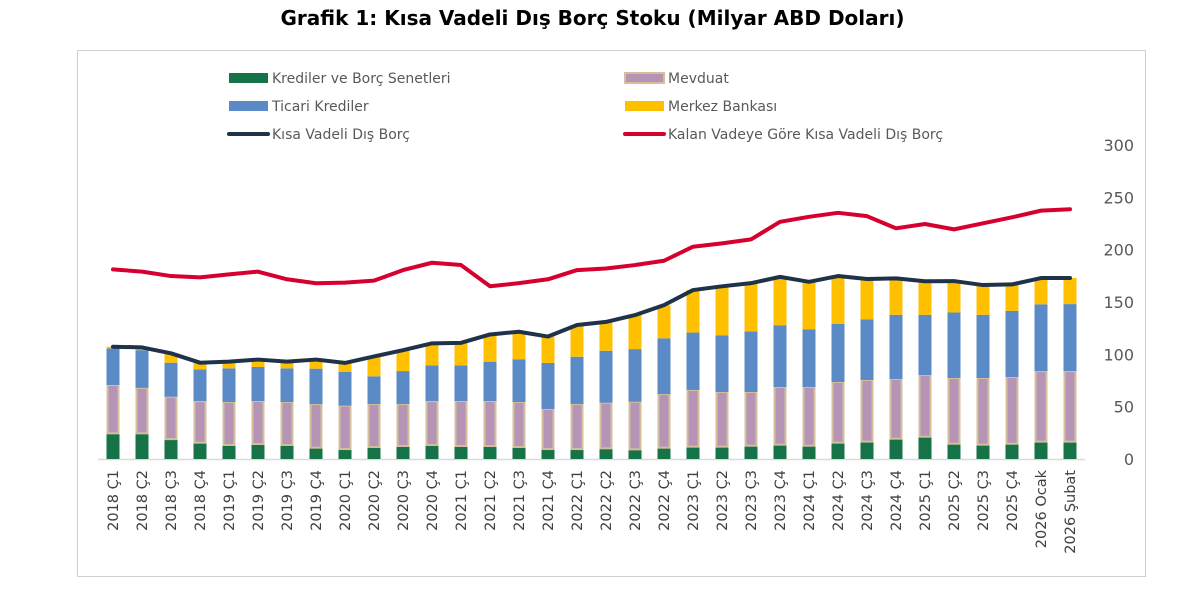 This screenshot has width=1185, height=592. I want to click on legend-label: Merkez Bankası, so click(722, 107).